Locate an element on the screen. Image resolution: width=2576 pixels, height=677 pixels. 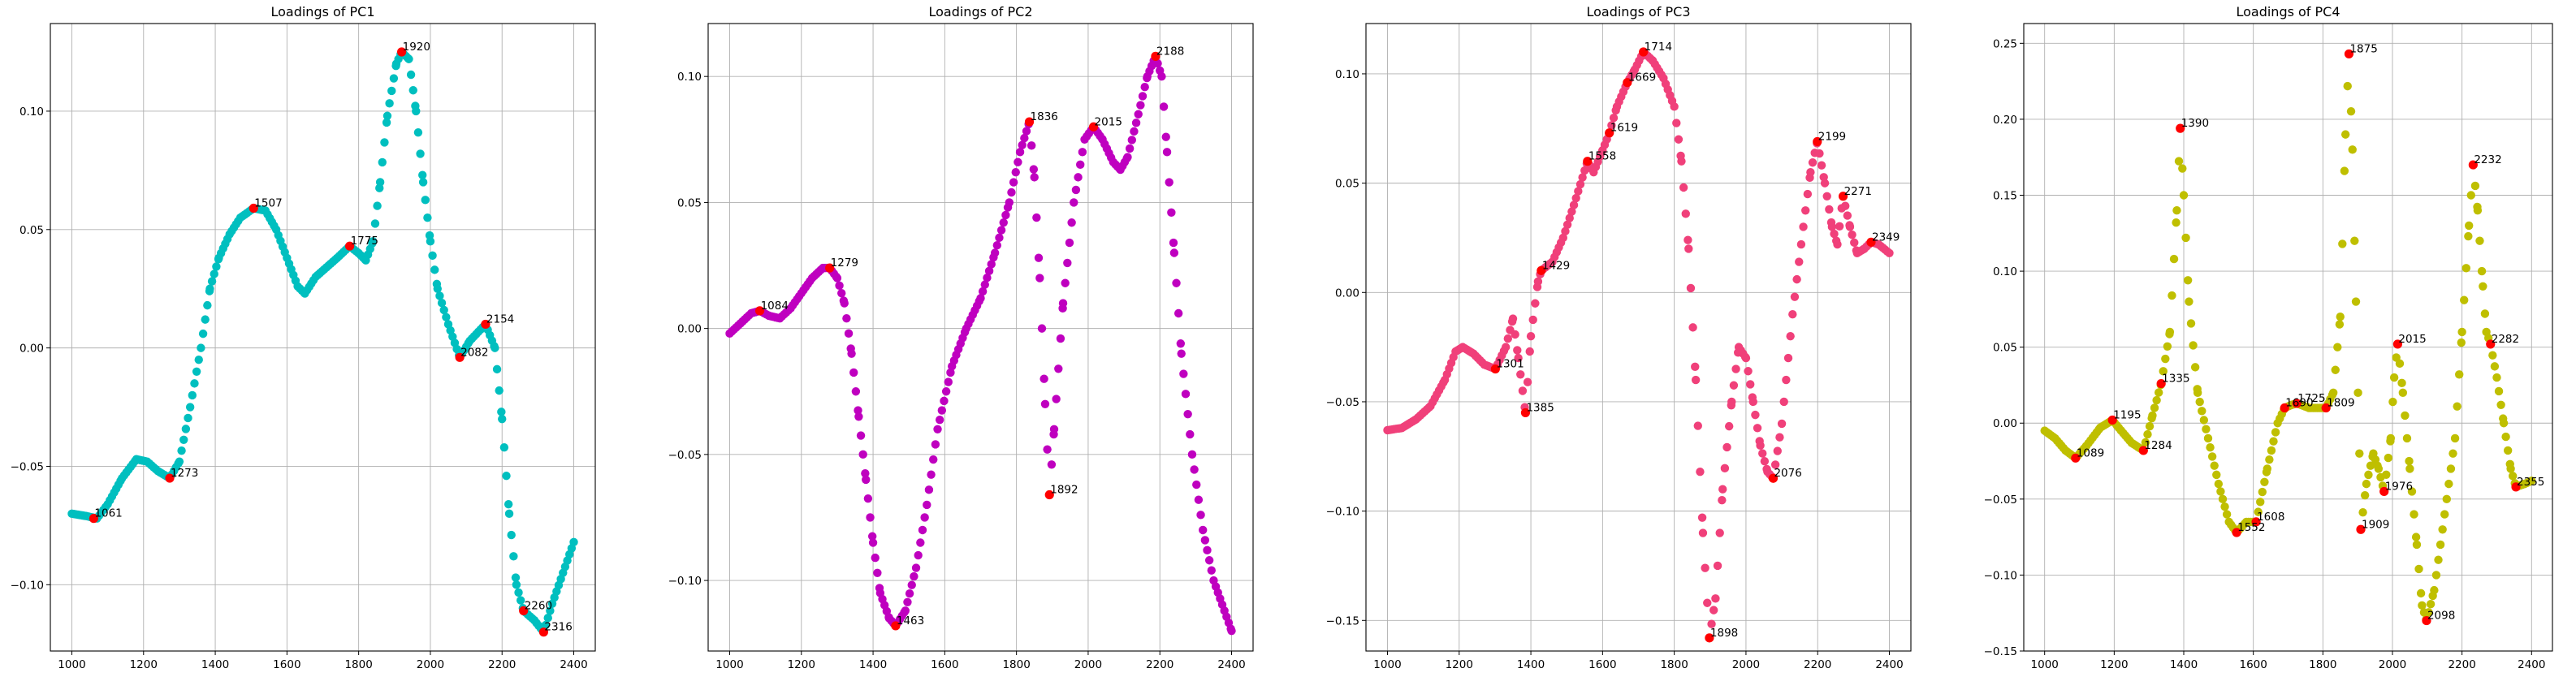
peak-label: 1714 is located at coordinates (1659, 47).